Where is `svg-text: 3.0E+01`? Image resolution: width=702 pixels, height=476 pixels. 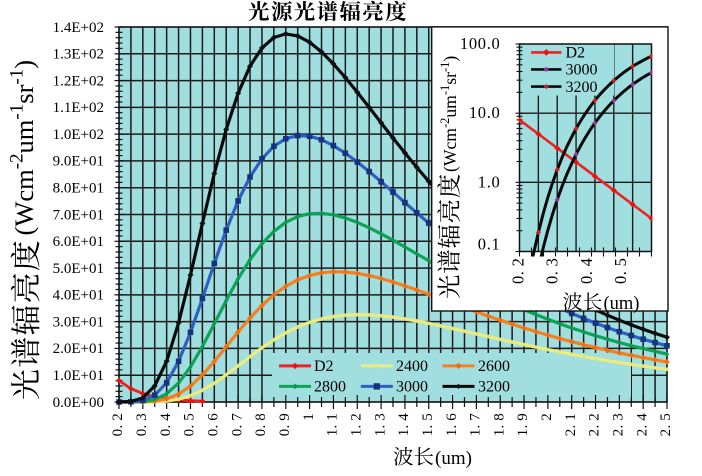
svg-text: 3.0E+01 is located at coordinates (78, 322).